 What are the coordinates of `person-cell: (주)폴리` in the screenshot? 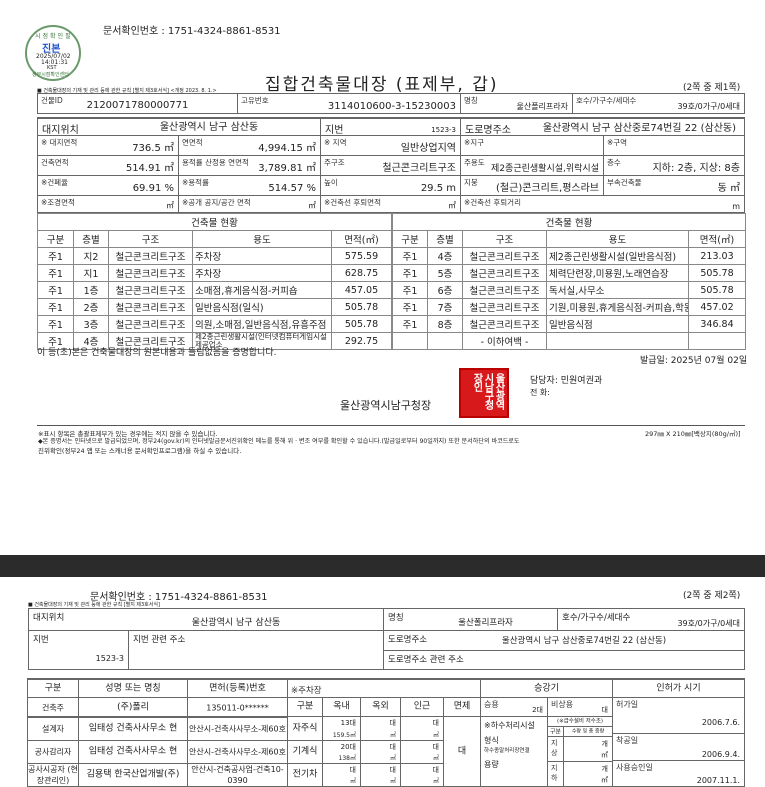 It's located at (133, 707).